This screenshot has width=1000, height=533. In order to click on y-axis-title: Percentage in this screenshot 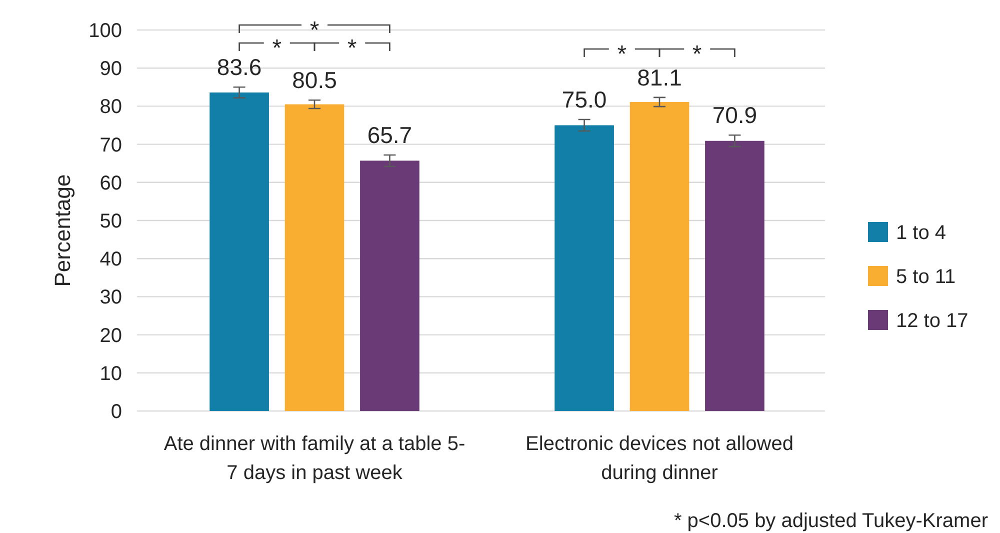, I will do `click(62, 230)`.